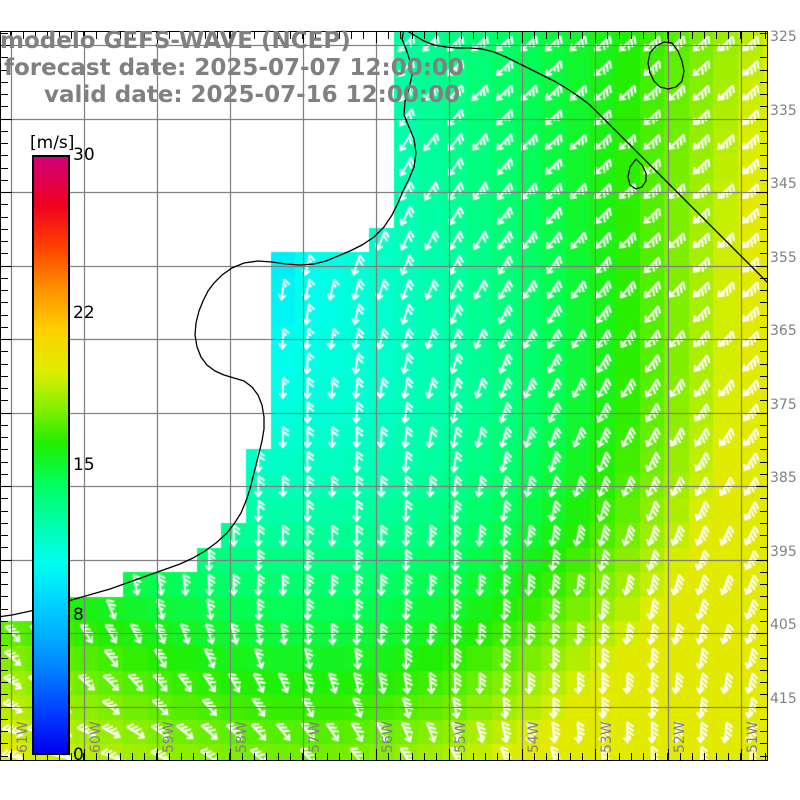 This screenshot has height=800, width=800. What do you see at coordinates (783, 111) in the screenshot?
I see `y-axis-label-335: 335` at bounding box center [783, 111].